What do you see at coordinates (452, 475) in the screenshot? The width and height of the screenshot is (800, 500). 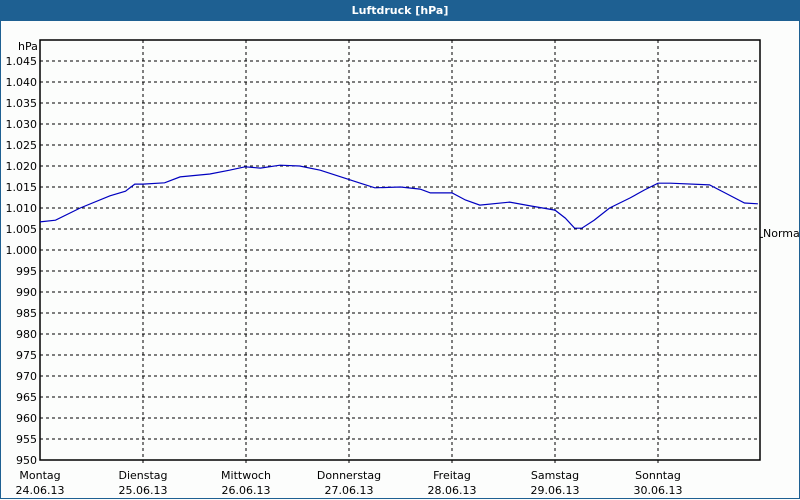 I see `x-tick-day: Freitag` at bounding box center [452, 475].